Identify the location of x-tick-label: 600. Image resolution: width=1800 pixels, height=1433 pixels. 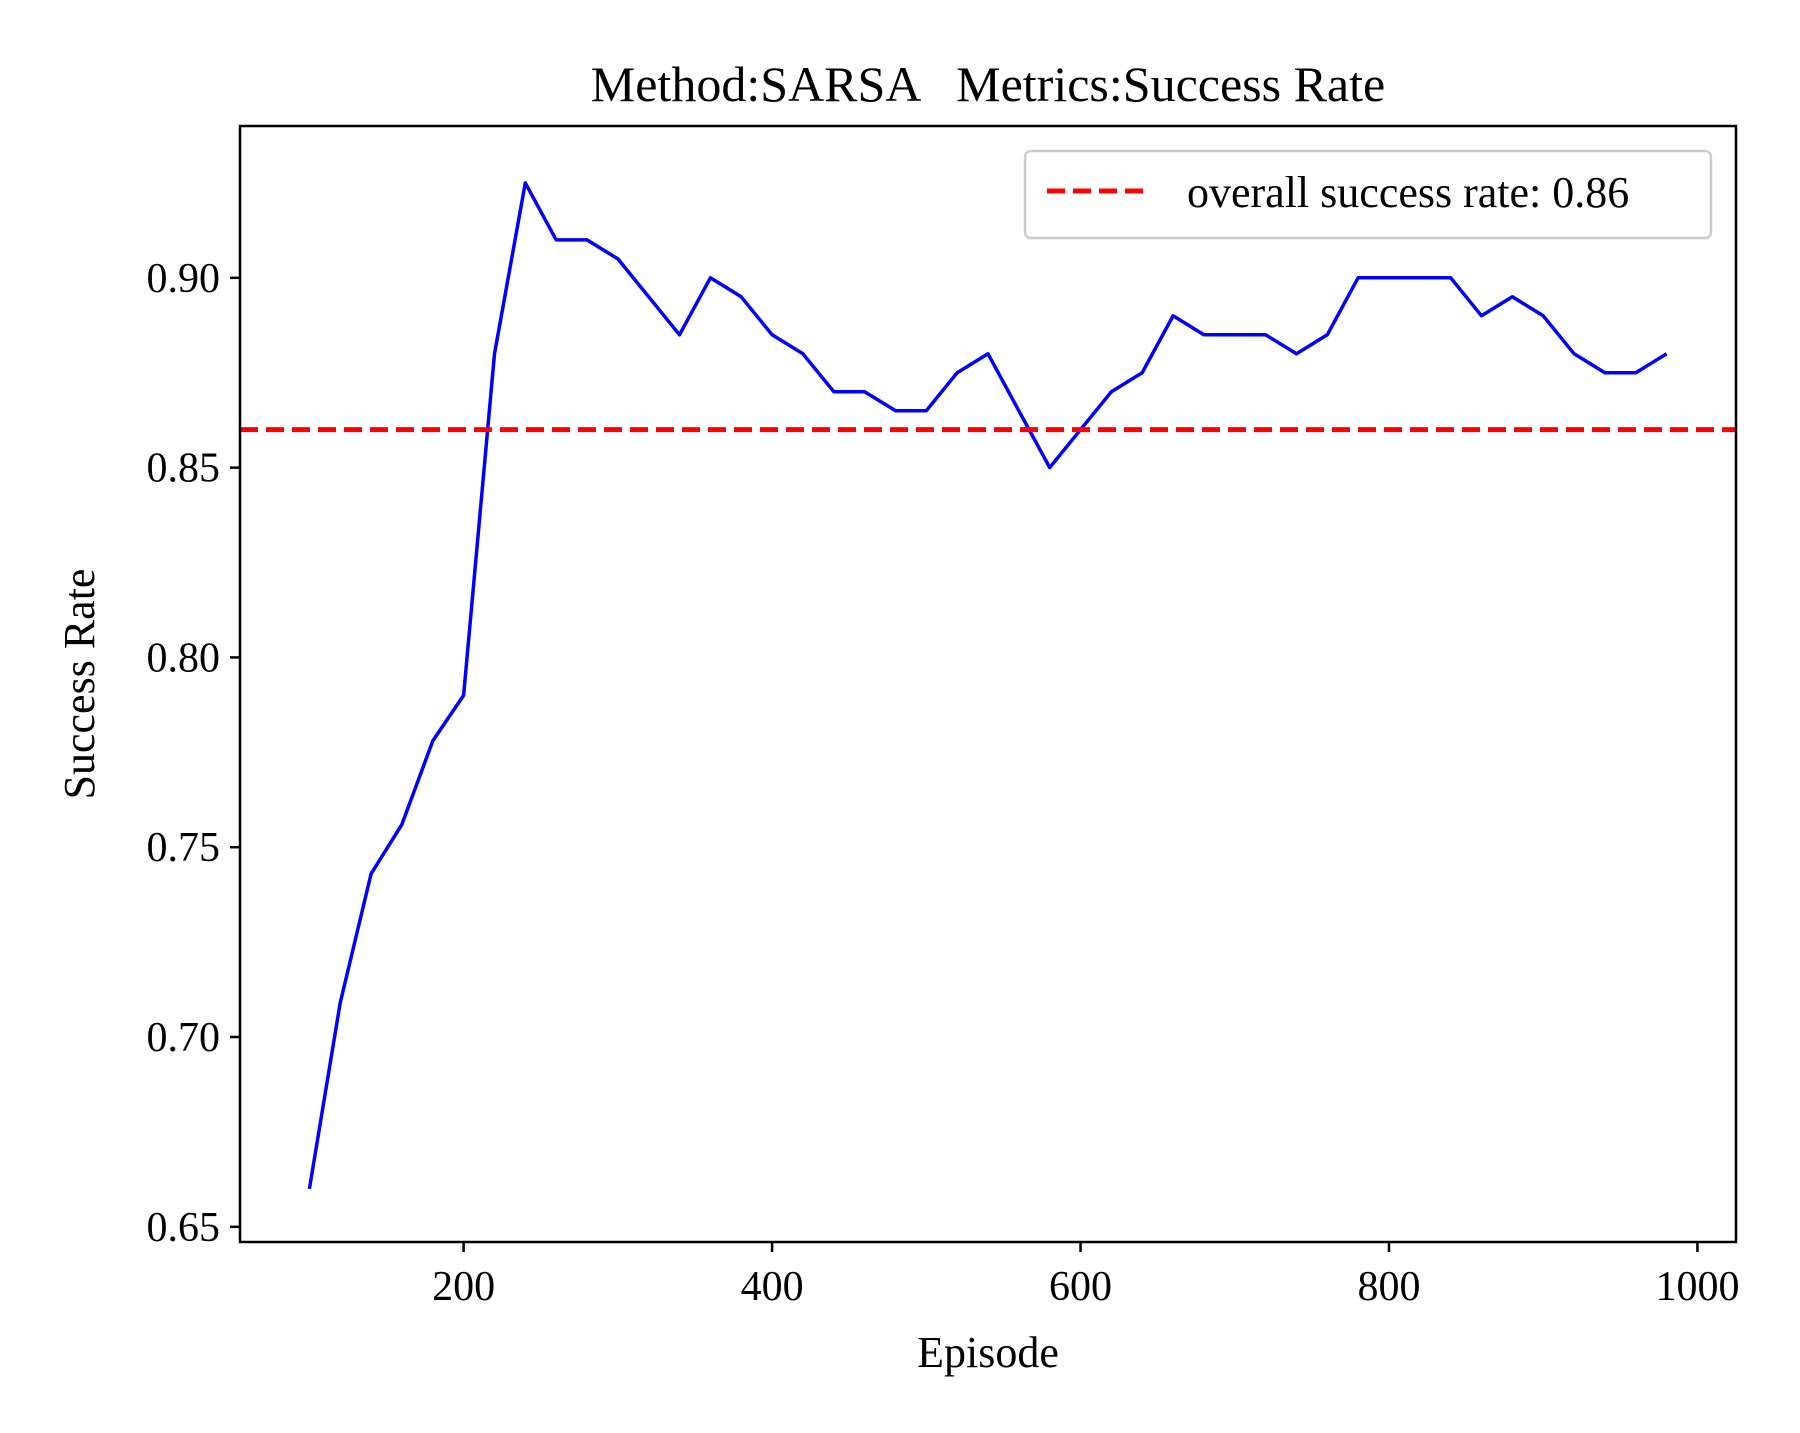
(1080, 1287).